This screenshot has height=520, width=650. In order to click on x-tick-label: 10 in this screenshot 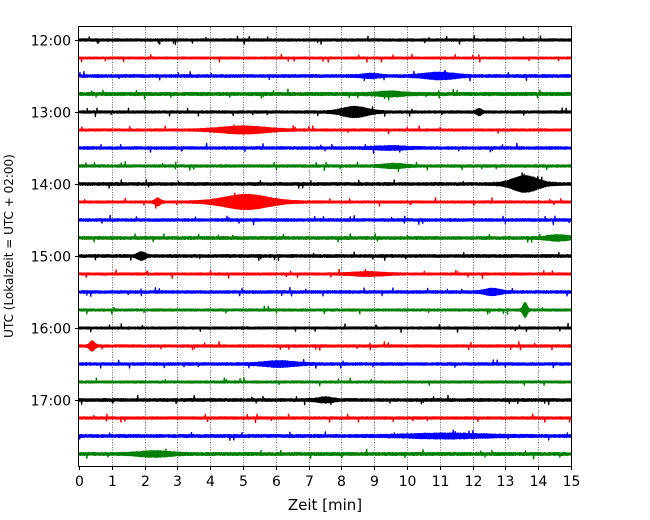, I will do `click(408, 482)`.